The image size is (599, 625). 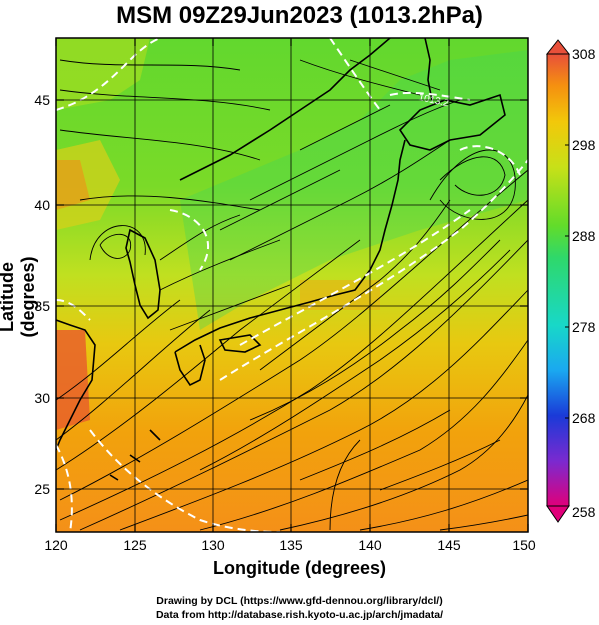 What do you see at coordinates (56, 545) in the screenshot?
I see `x-tick-label: 120` at bounding box center [56, 545].